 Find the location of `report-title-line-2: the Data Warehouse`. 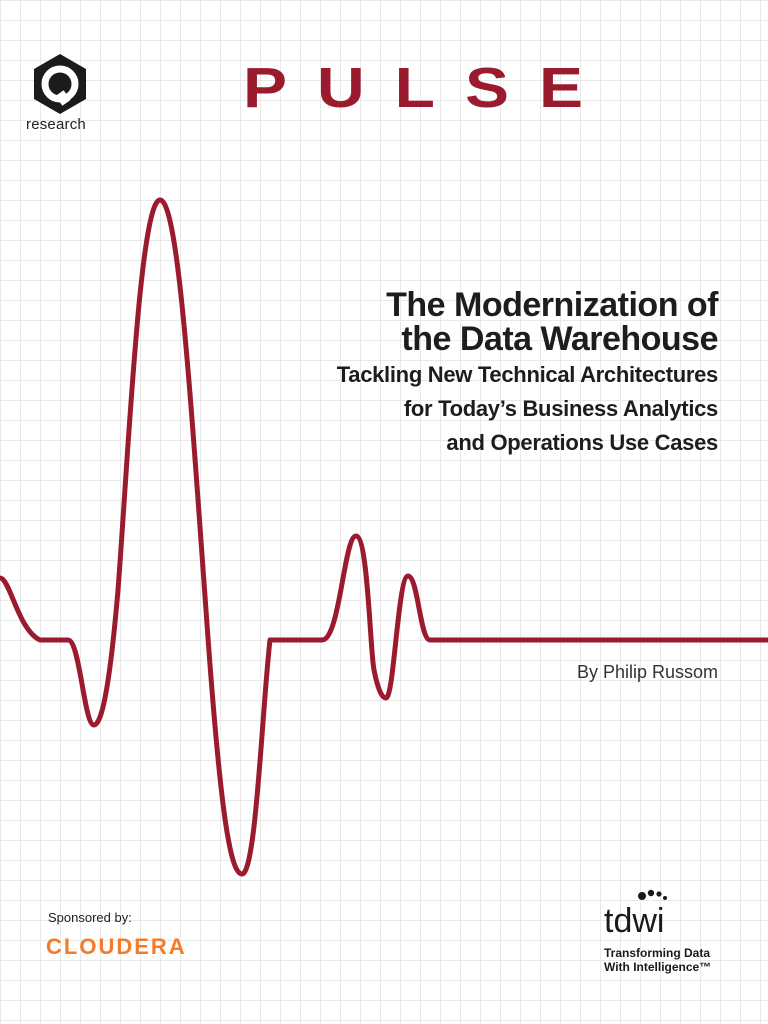

report-title-line-2: the Data Warehouse is located at coordinates (559, 339).